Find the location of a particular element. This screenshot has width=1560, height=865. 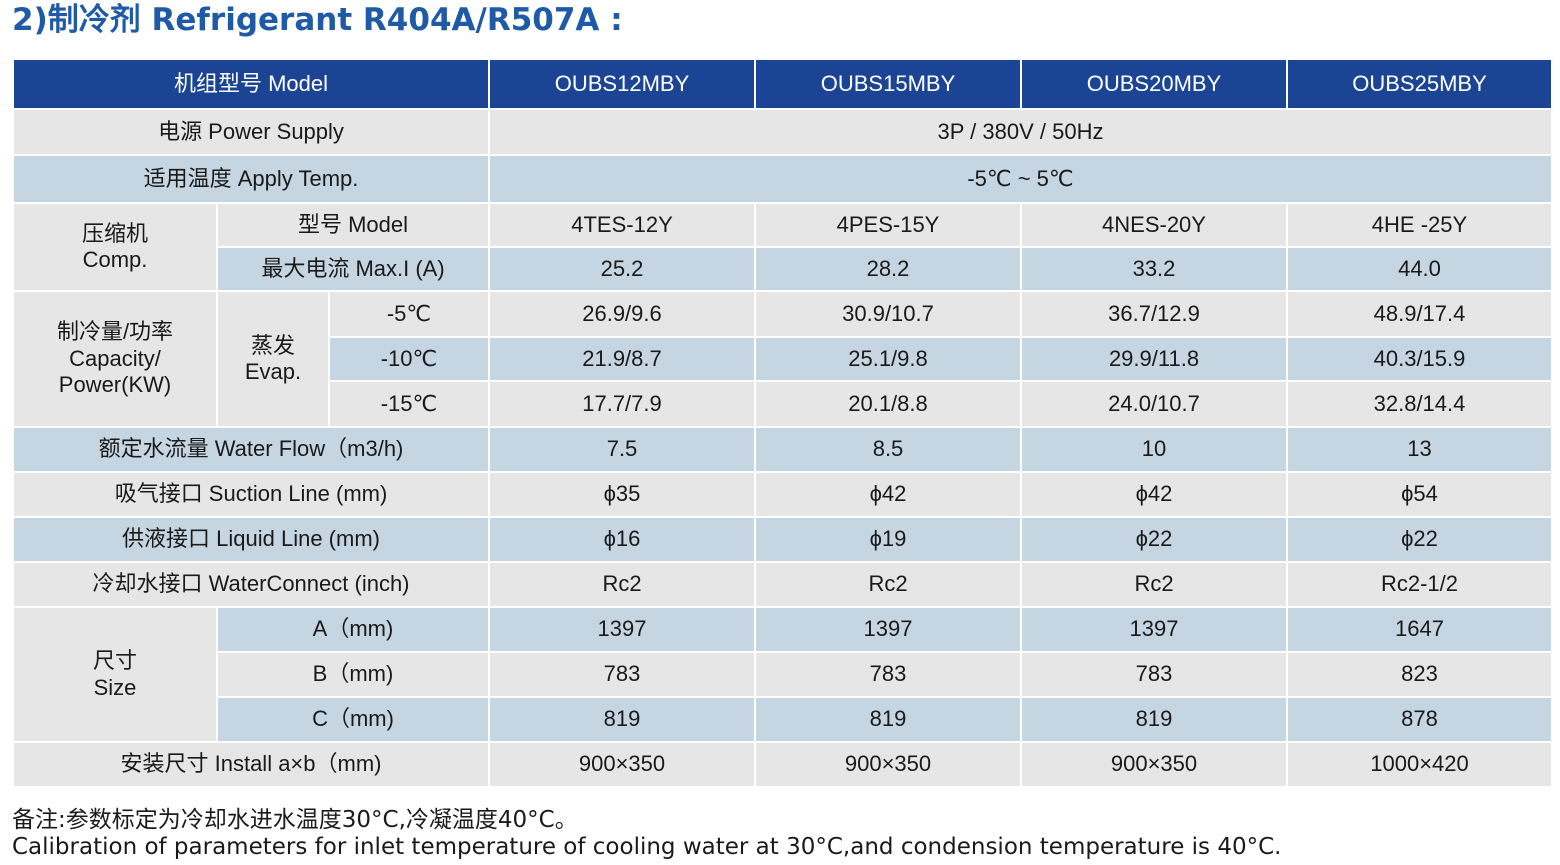

cell-value: 28.2 is located at coordinates (888, 269).